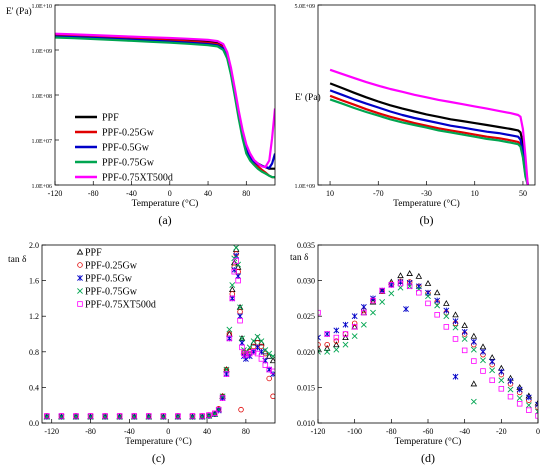 This screenshot has height=468, width=550. I want to click on x-tick-label: -40, so click(131, 193).